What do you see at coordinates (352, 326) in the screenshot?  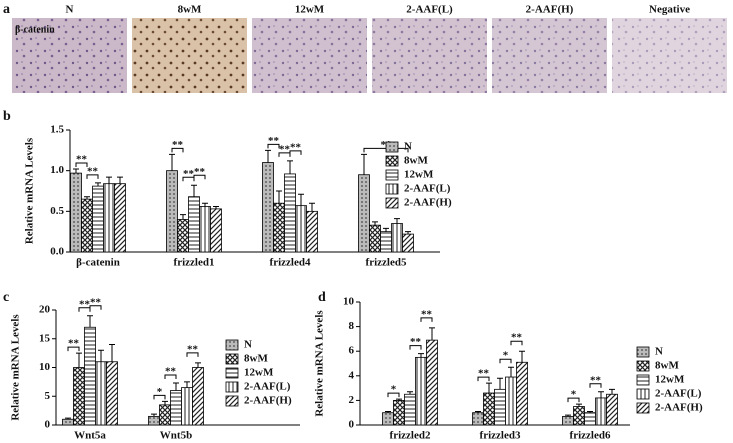 I see `y-tick-label: 8` at bounding box center [352, 326].